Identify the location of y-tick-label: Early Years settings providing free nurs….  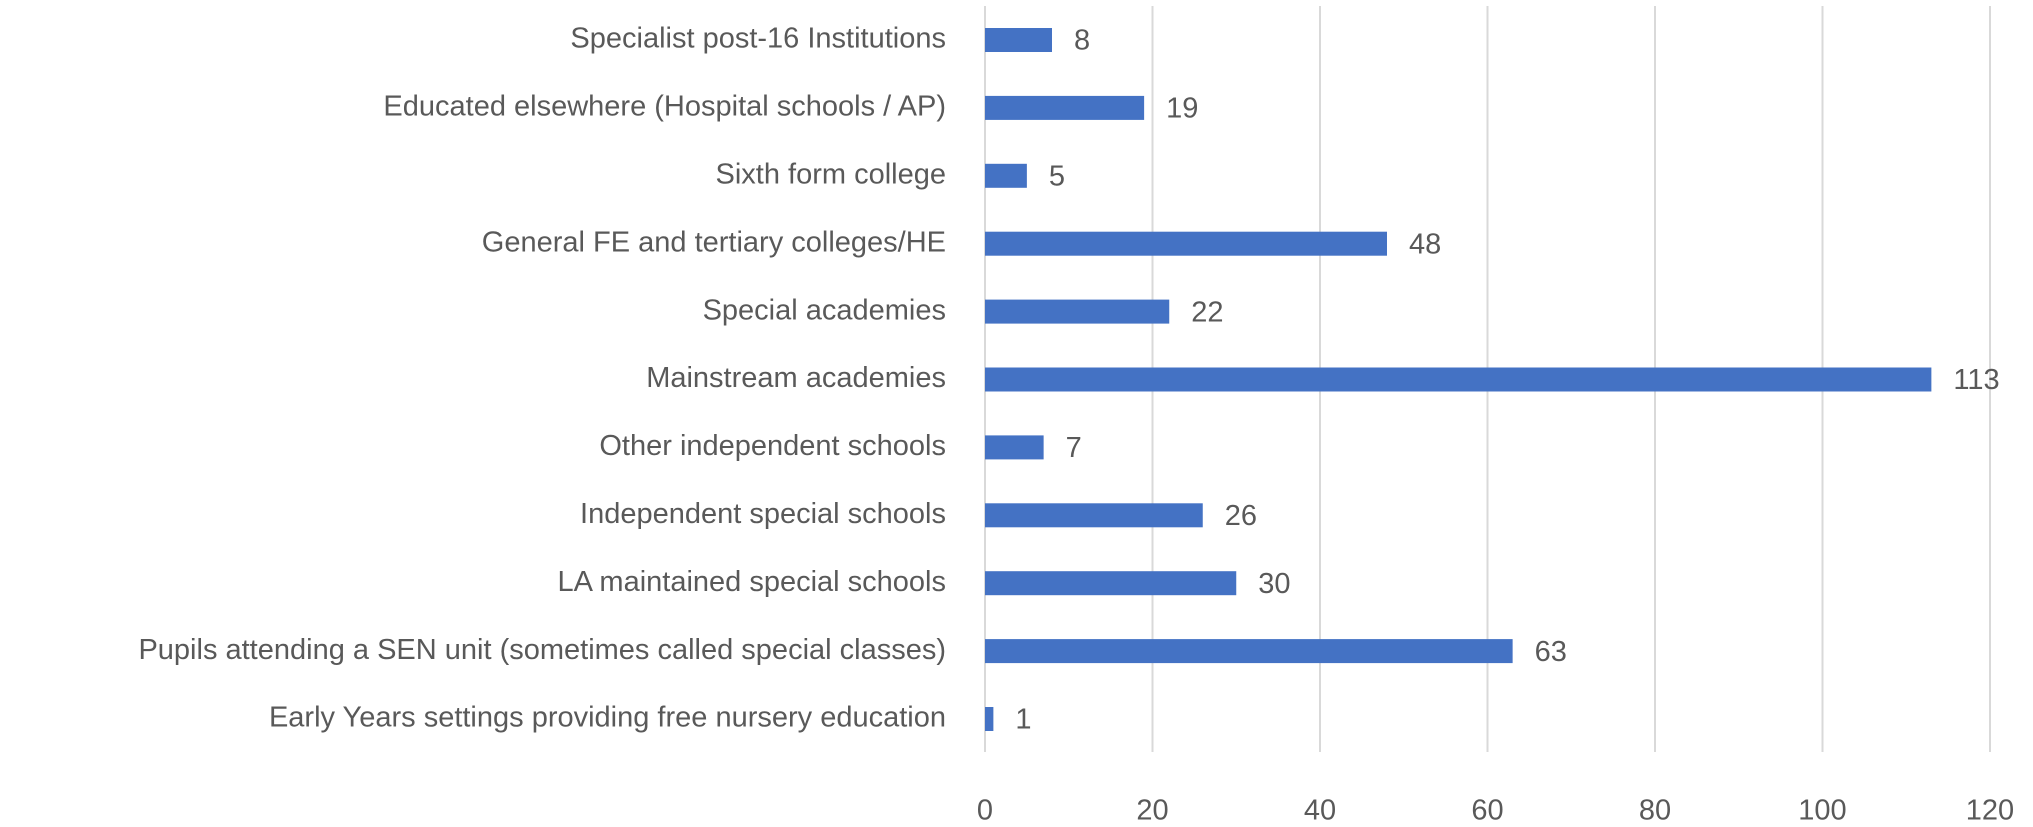
(607, 718).